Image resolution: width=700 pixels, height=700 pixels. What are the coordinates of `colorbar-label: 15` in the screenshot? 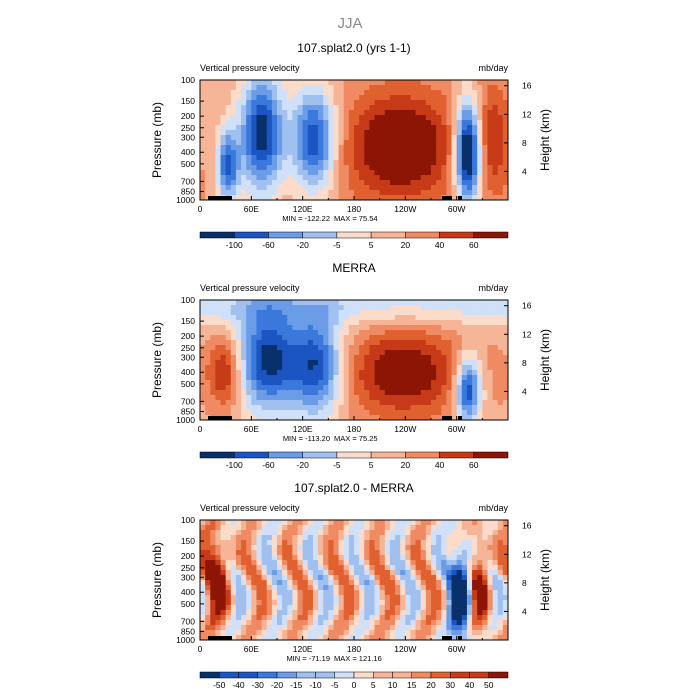 It's located at (412, 685).